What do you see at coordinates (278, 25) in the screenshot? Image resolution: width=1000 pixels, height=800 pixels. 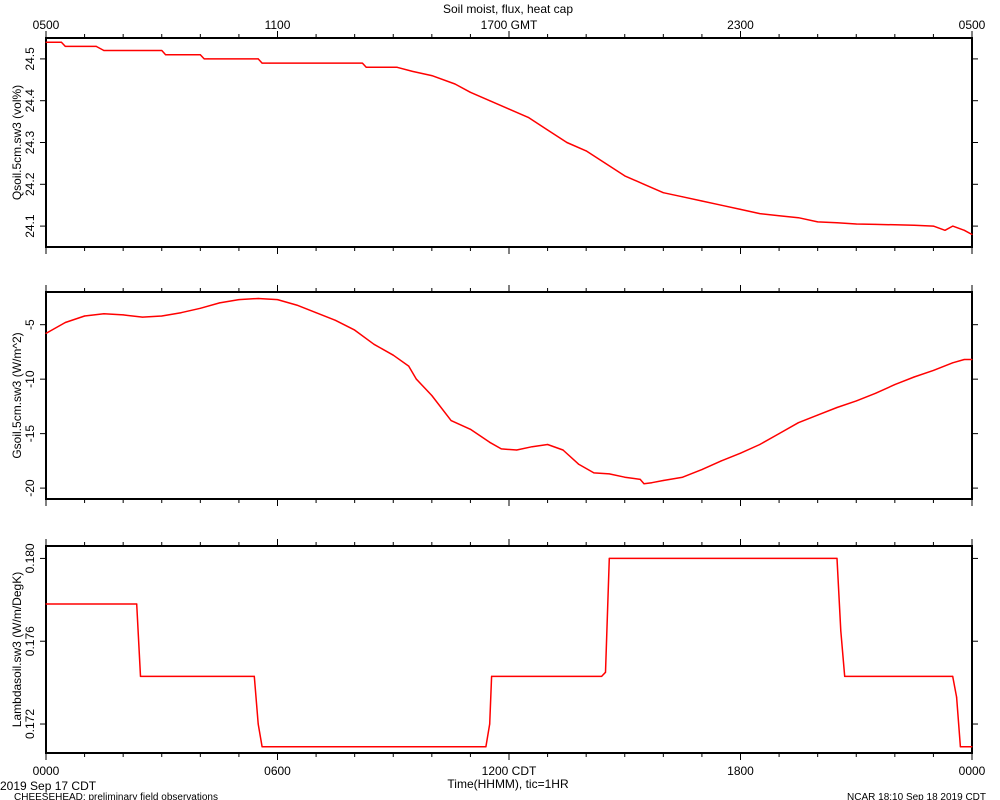 I see `top-tick-label: 1100` at bounding box center [278, 25].